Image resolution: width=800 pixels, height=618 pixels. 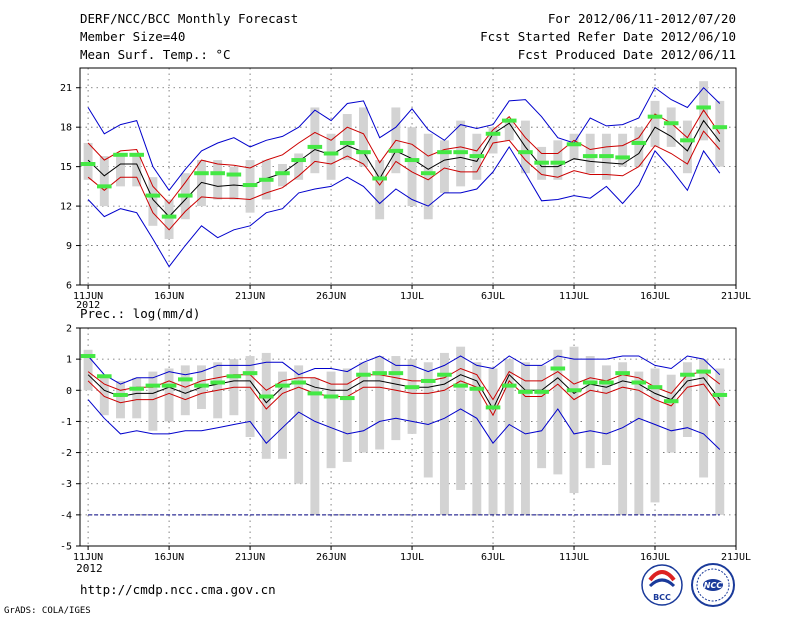 What do you see at coordinates (66, 207) in the screenshot?
I see `temp-ytick-label-2: 12` at bounding box center [66, 207].